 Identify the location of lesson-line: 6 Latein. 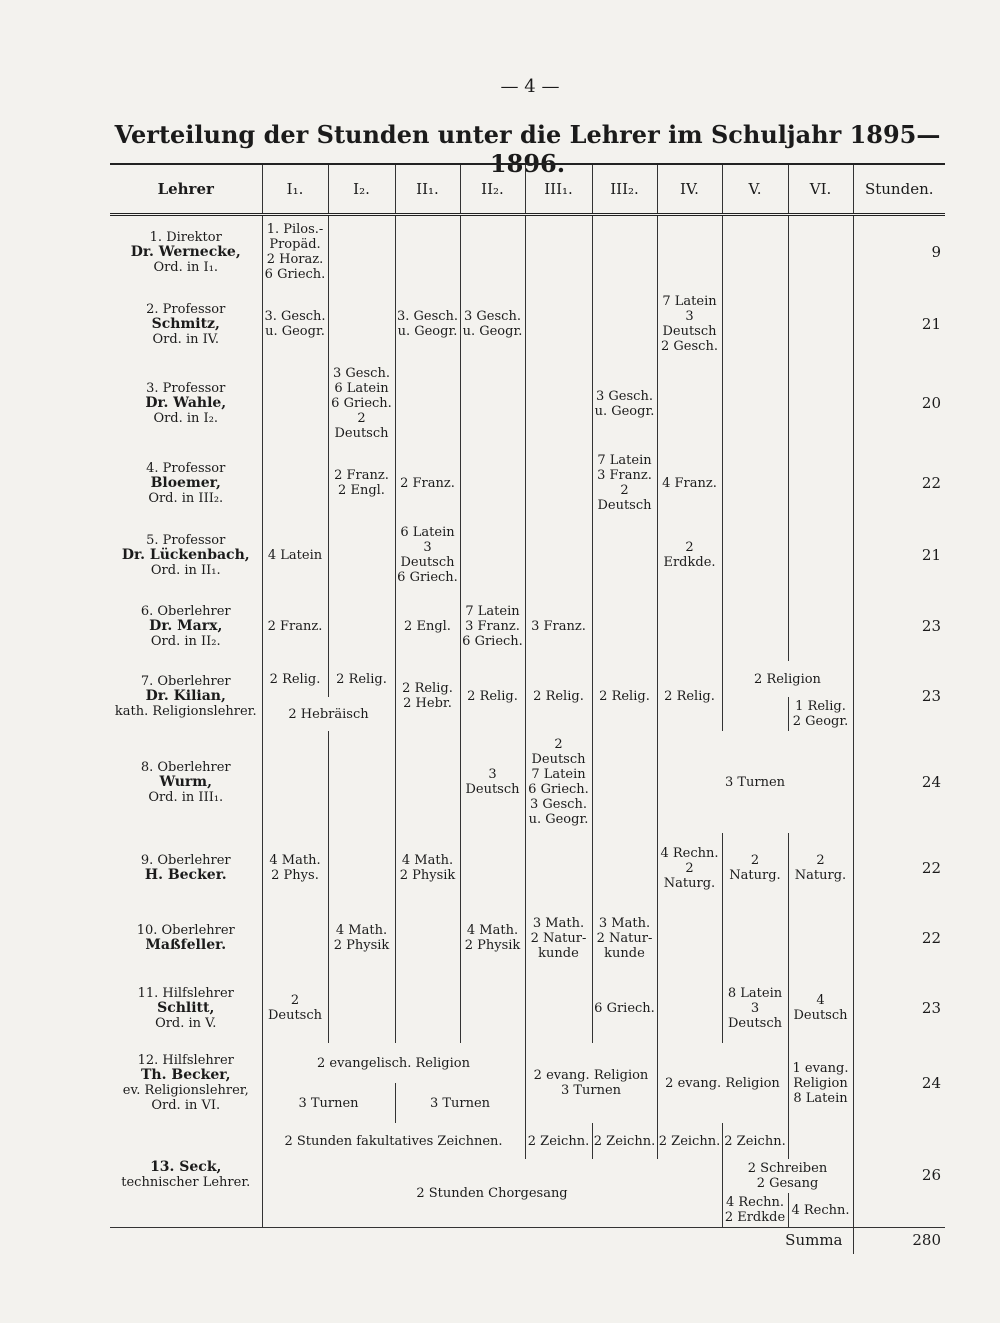
(427, 532).